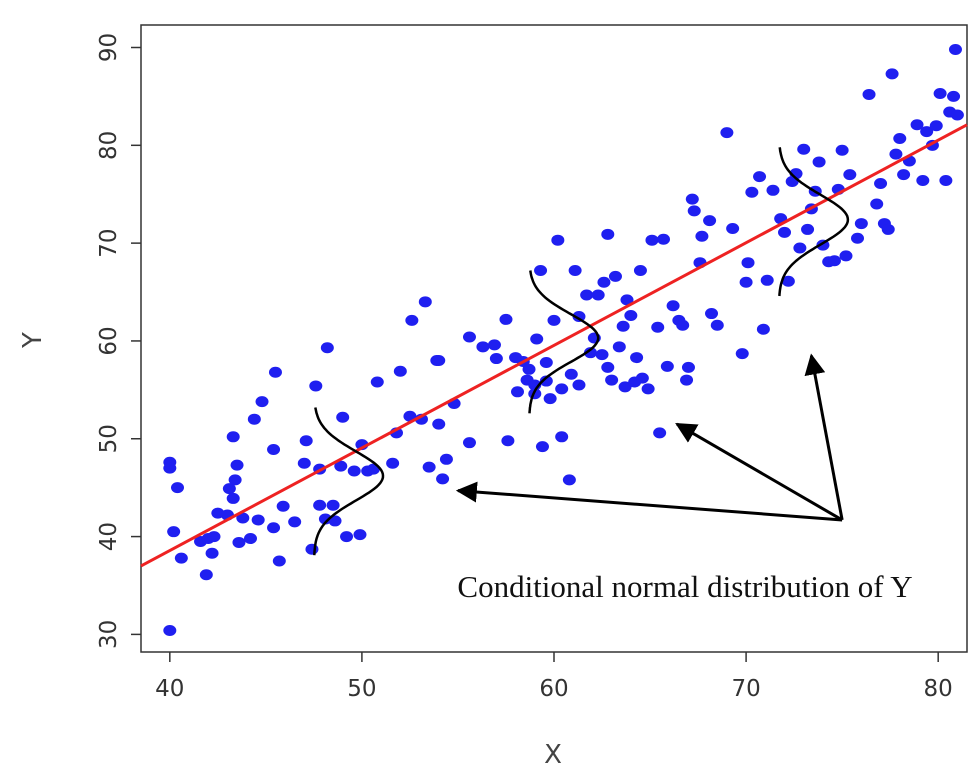  What do you see at coordinates (109, 47) in the screenshot?
I see `y-tick-label: 90` at bounding box center [109, 47].